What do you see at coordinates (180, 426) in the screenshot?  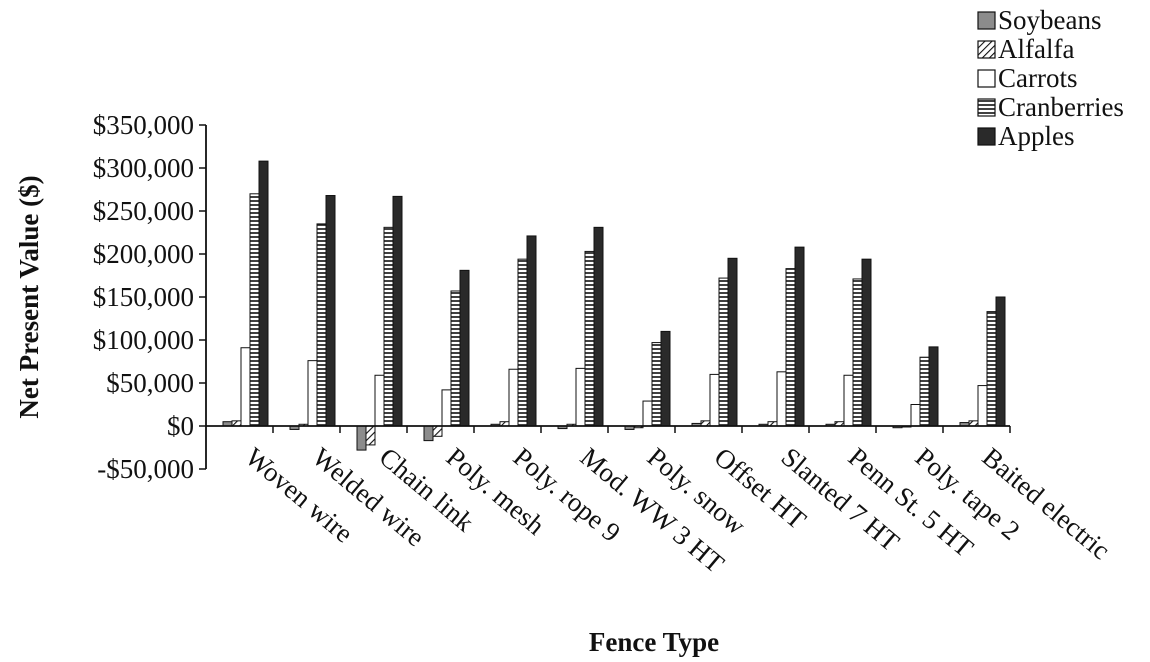 I see `y-tick-label: $0` at bounding box center [180, 426].